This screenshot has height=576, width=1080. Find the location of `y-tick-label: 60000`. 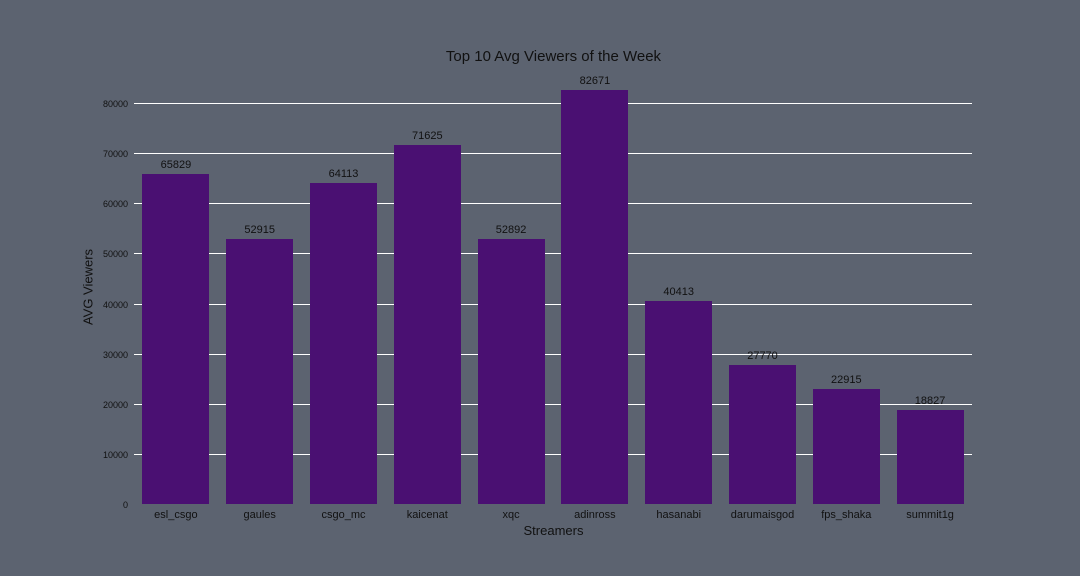

y-tick-label: 60000 is located at coordinates (115, 204).